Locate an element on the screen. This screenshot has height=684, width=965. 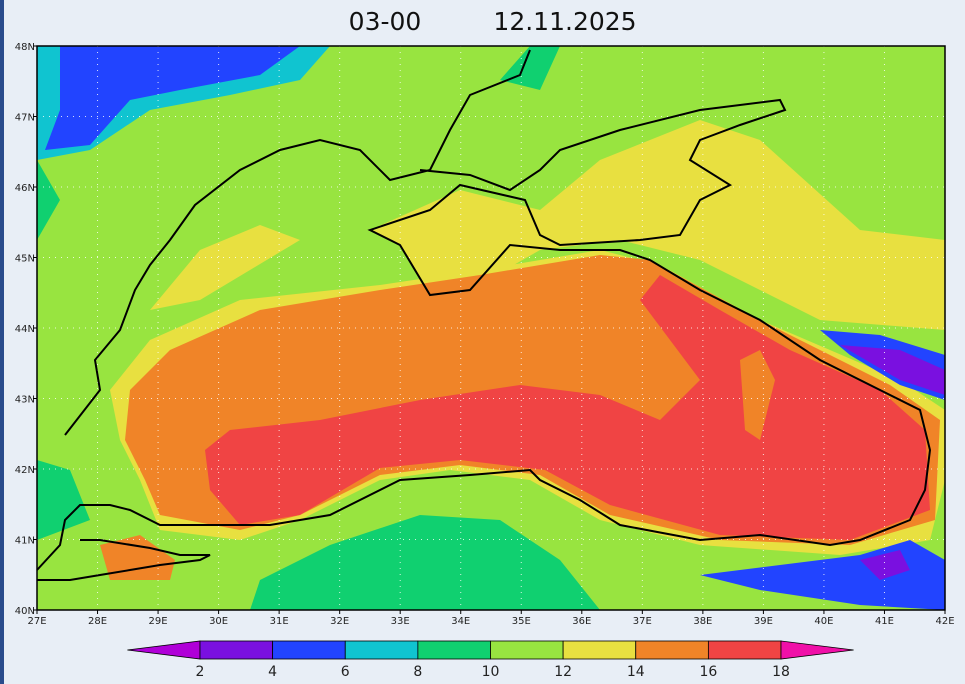
colorbar-label: 10 is located at coordinates (491, 672).